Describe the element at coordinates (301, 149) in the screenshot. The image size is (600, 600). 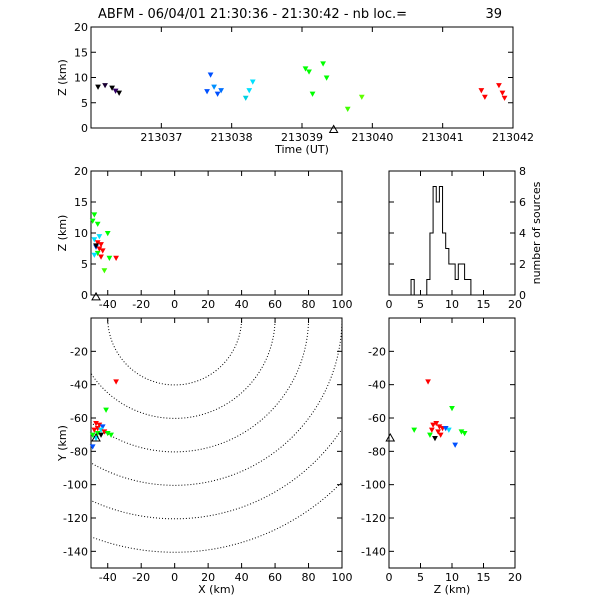
I see `x-axis-label: Time (UT)` at that location.